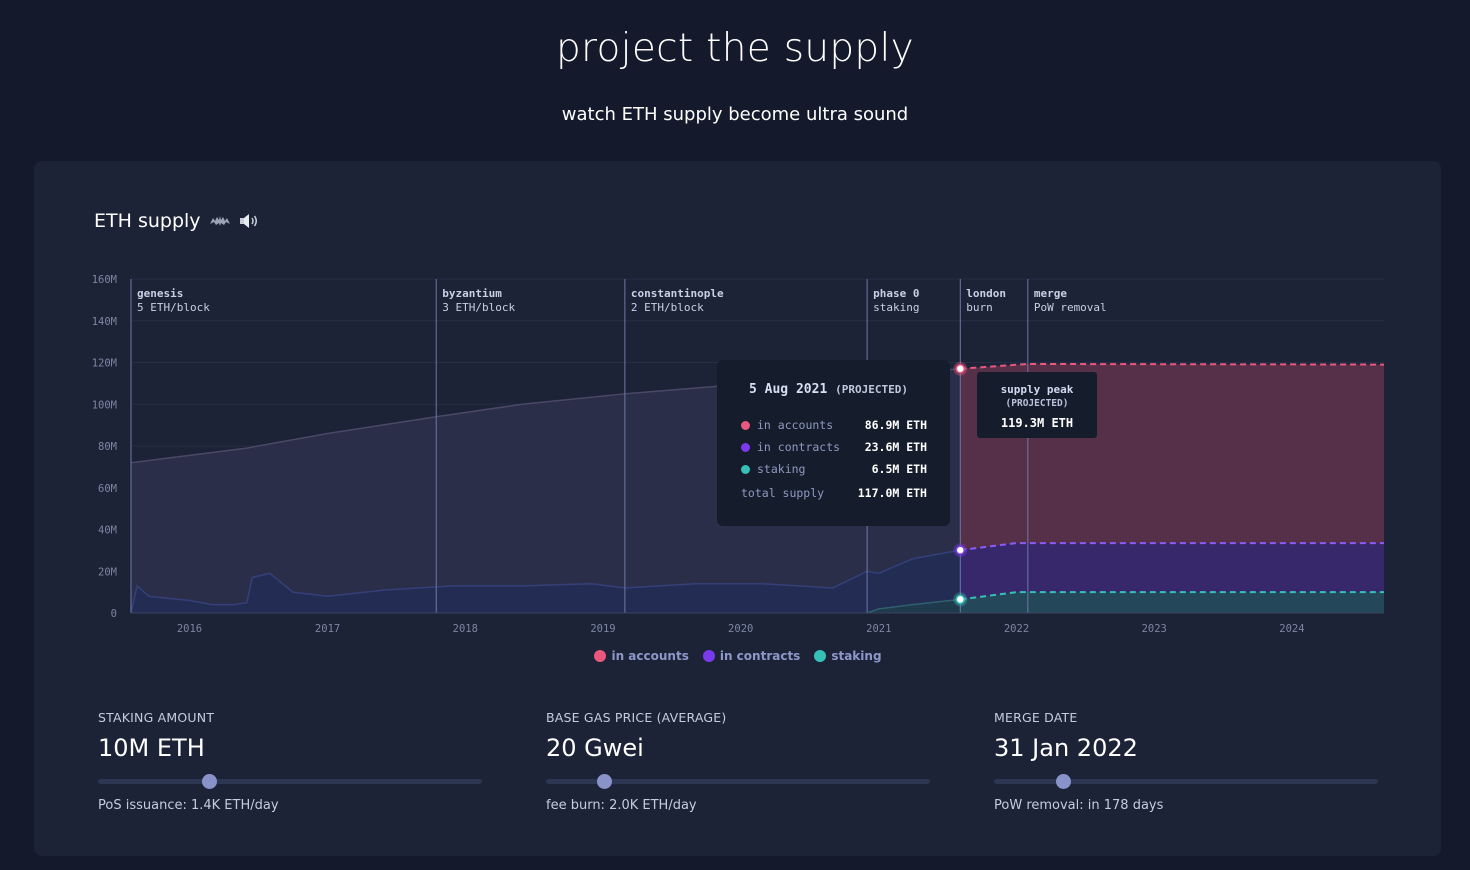 The image size is (1470, 870). I want to click on tooltip-date: 5 Aug 2021 (PROJECTED), so click(828, 389).